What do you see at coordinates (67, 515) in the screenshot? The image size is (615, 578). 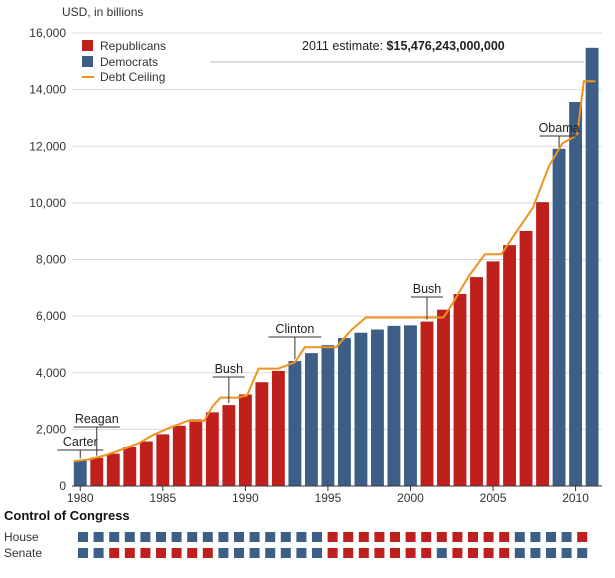 I see `congress-title: Control of Congress` at bounding box center [67, 515].